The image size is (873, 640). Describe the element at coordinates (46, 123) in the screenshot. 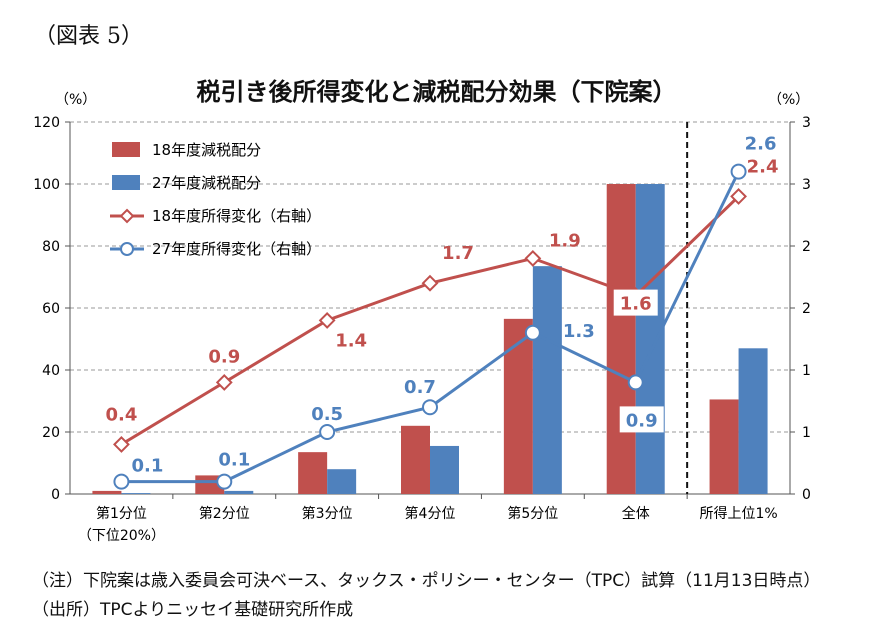

I see `left-axis-tick-label: 120` at that location.